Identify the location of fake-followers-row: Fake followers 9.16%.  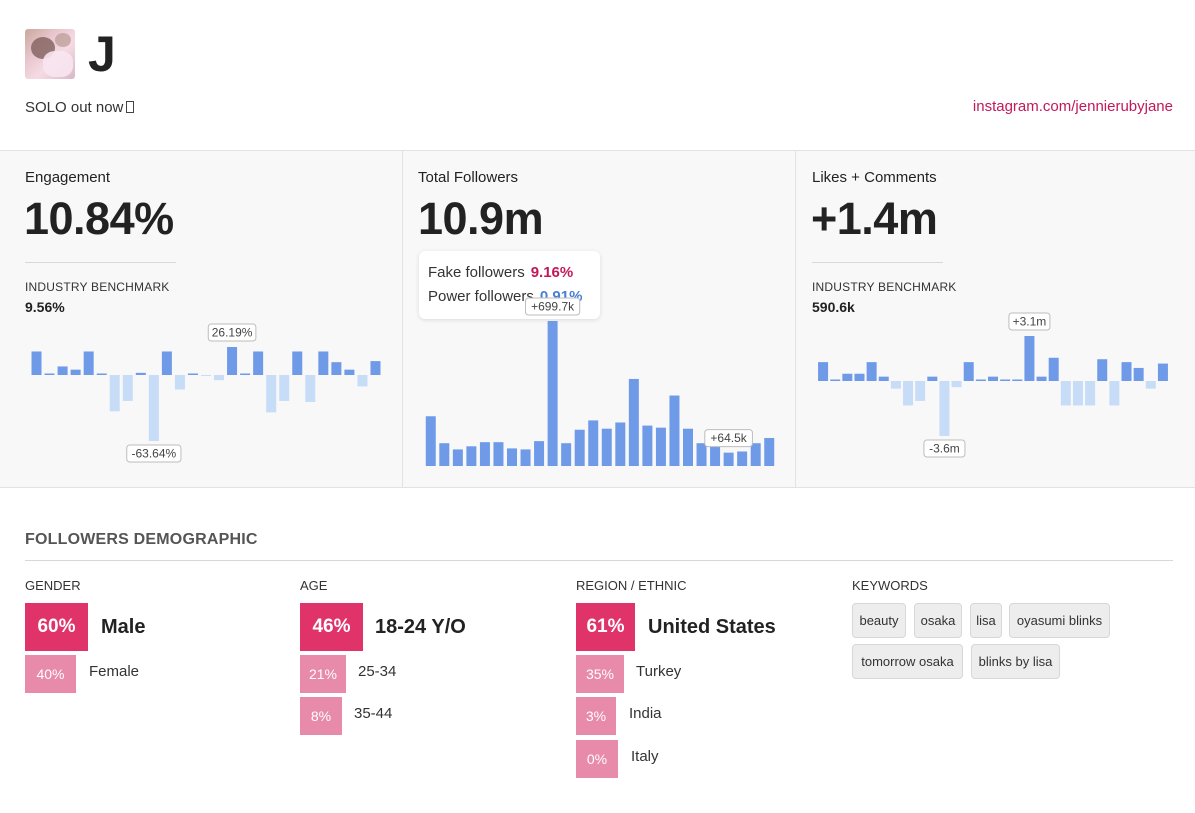
(500, 272).